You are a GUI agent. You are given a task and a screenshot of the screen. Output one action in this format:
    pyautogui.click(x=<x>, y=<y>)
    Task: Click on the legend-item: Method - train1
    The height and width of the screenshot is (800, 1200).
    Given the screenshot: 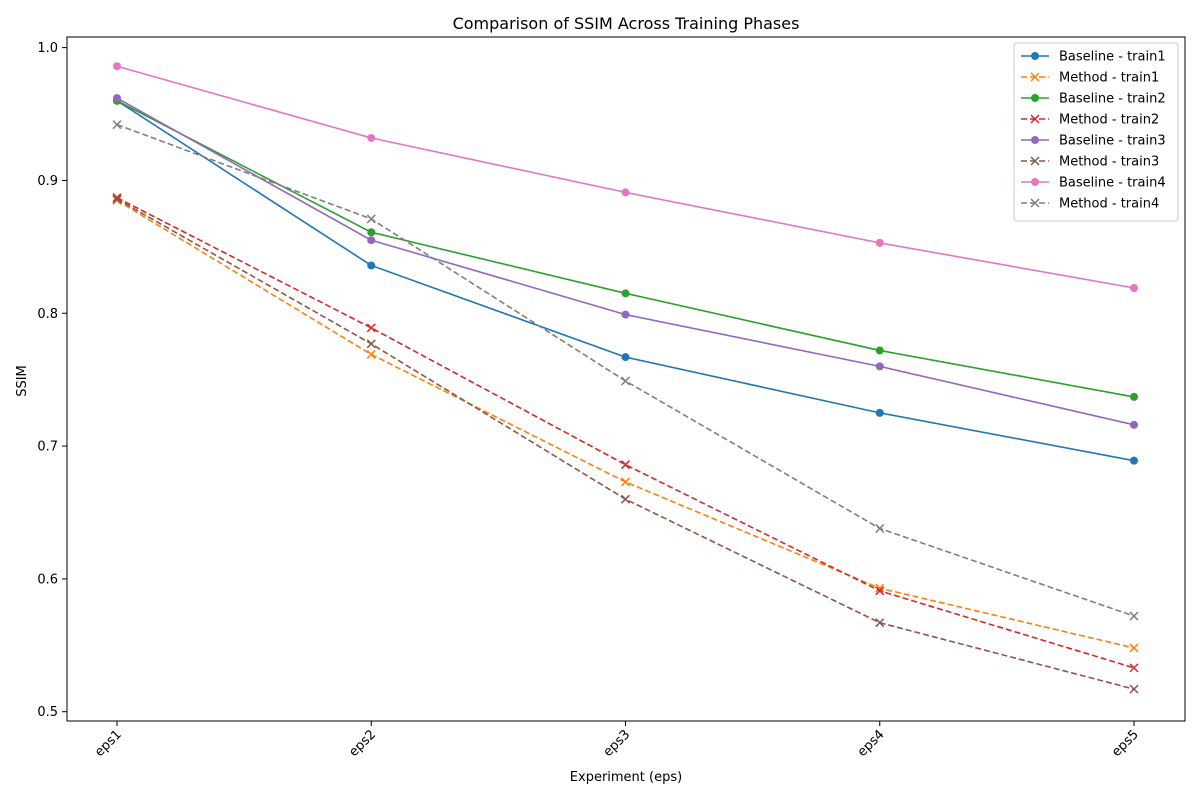 What is the action you would take?
    pyautogui.click(x=1090, y=78)
    